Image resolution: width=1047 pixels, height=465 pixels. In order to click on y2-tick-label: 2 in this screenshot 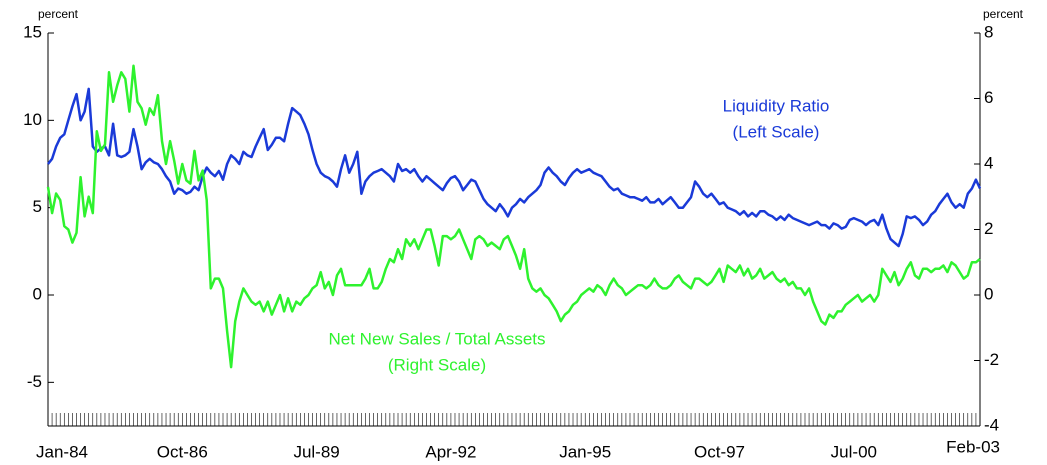, I will do `click(988, 228)`.